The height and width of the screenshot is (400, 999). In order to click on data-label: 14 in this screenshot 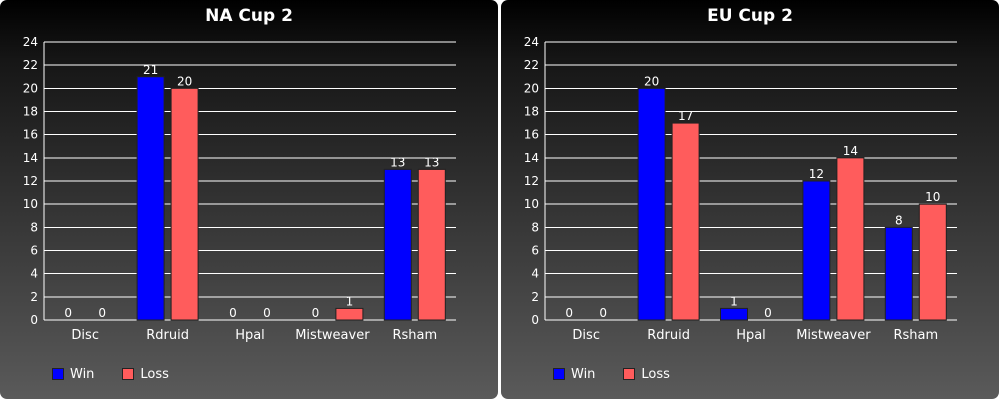, I will do `click(850, 151)`.